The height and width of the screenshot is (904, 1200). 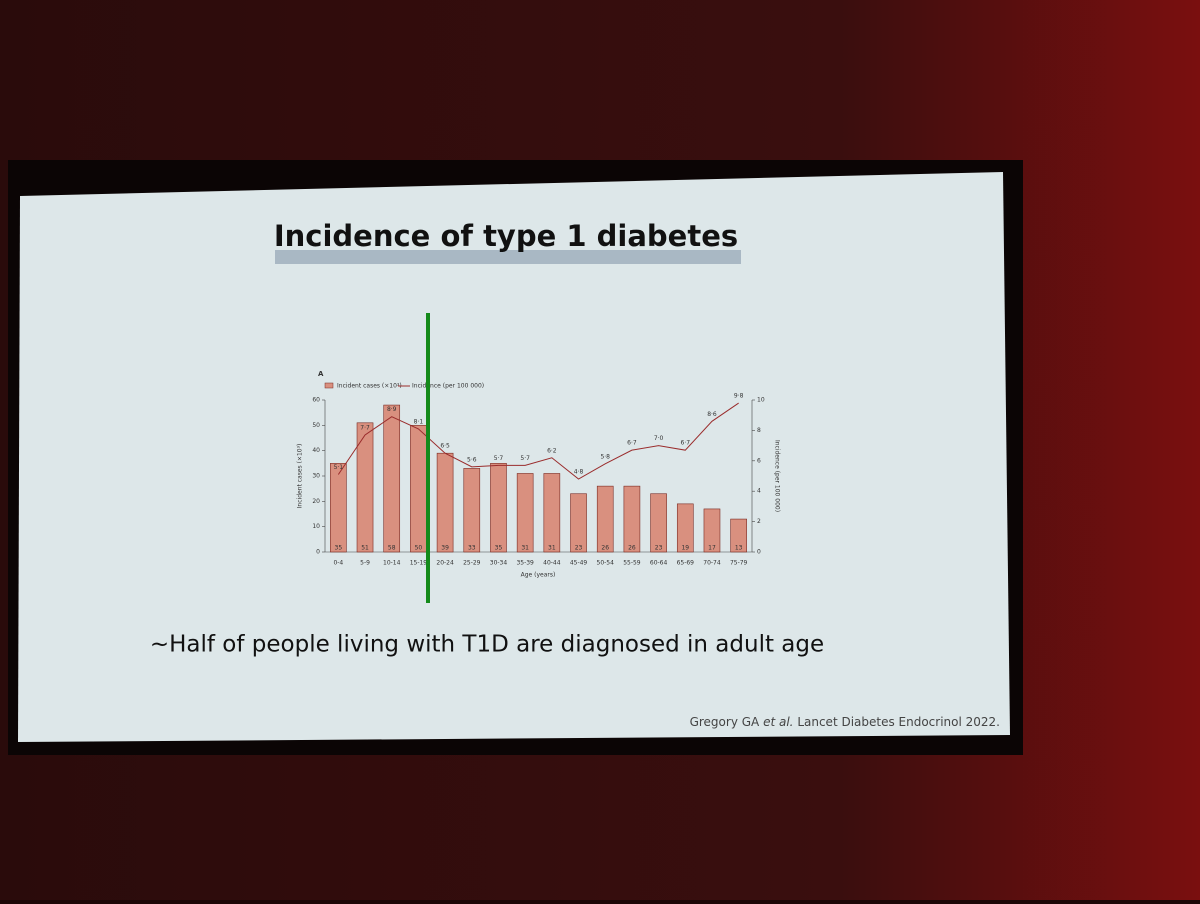 I want to click on y-tick-label: 10, so click(x=316, y=526).